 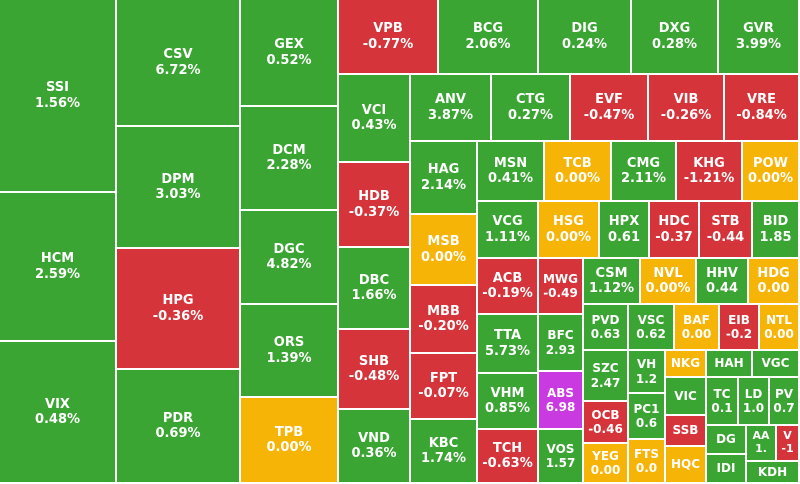 What do you see at coordinates (561, 401) in the screenshot?
I see `tile-abs: ABS 6.98` at bounding box center [561, 401].